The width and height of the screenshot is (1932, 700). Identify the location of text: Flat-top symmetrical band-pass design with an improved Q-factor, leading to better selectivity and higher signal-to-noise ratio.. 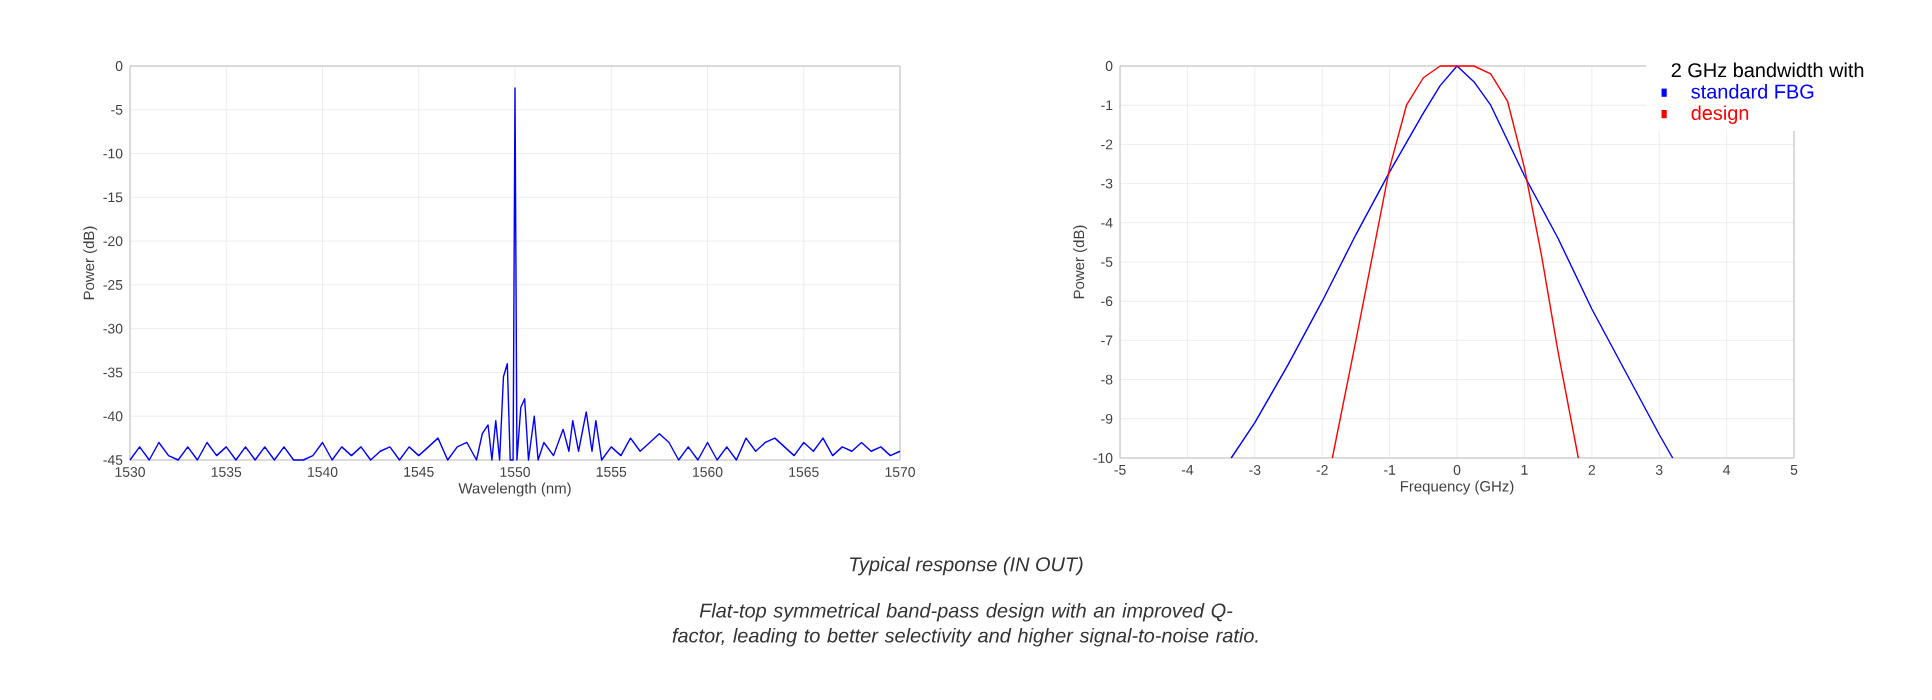
(965, 625).